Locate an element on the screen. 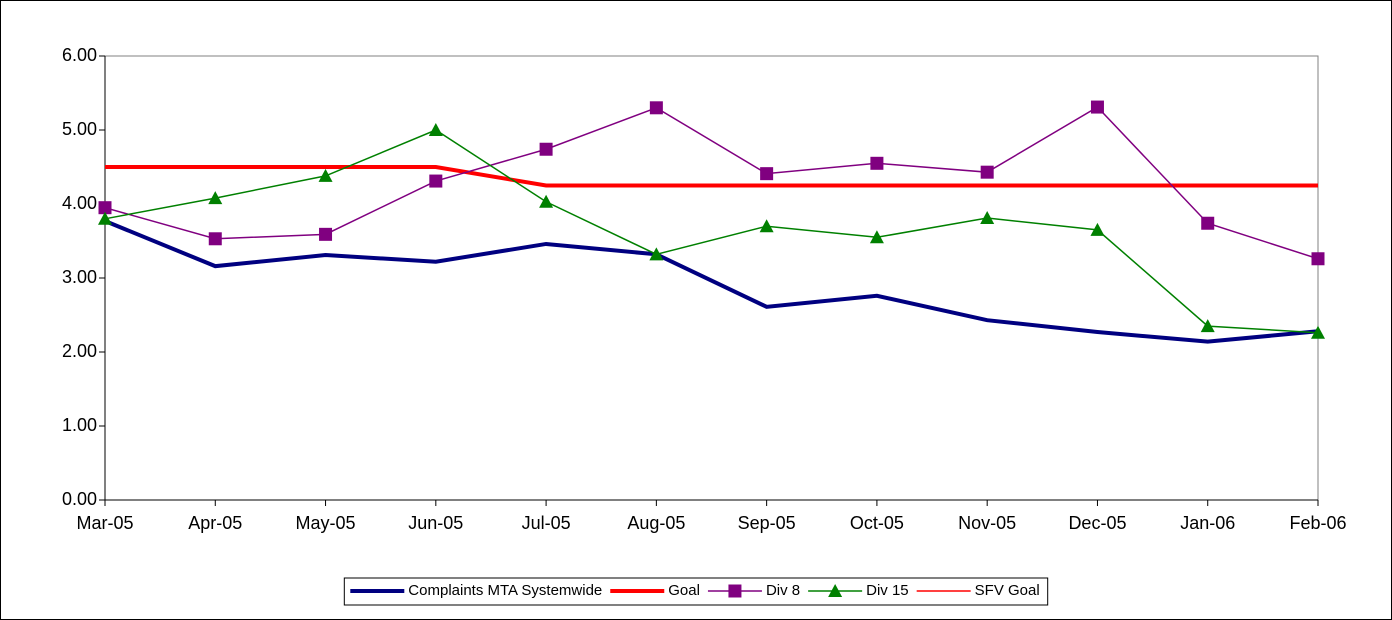  y-tick-label: 6.00 is located at coordinates (79, 55).